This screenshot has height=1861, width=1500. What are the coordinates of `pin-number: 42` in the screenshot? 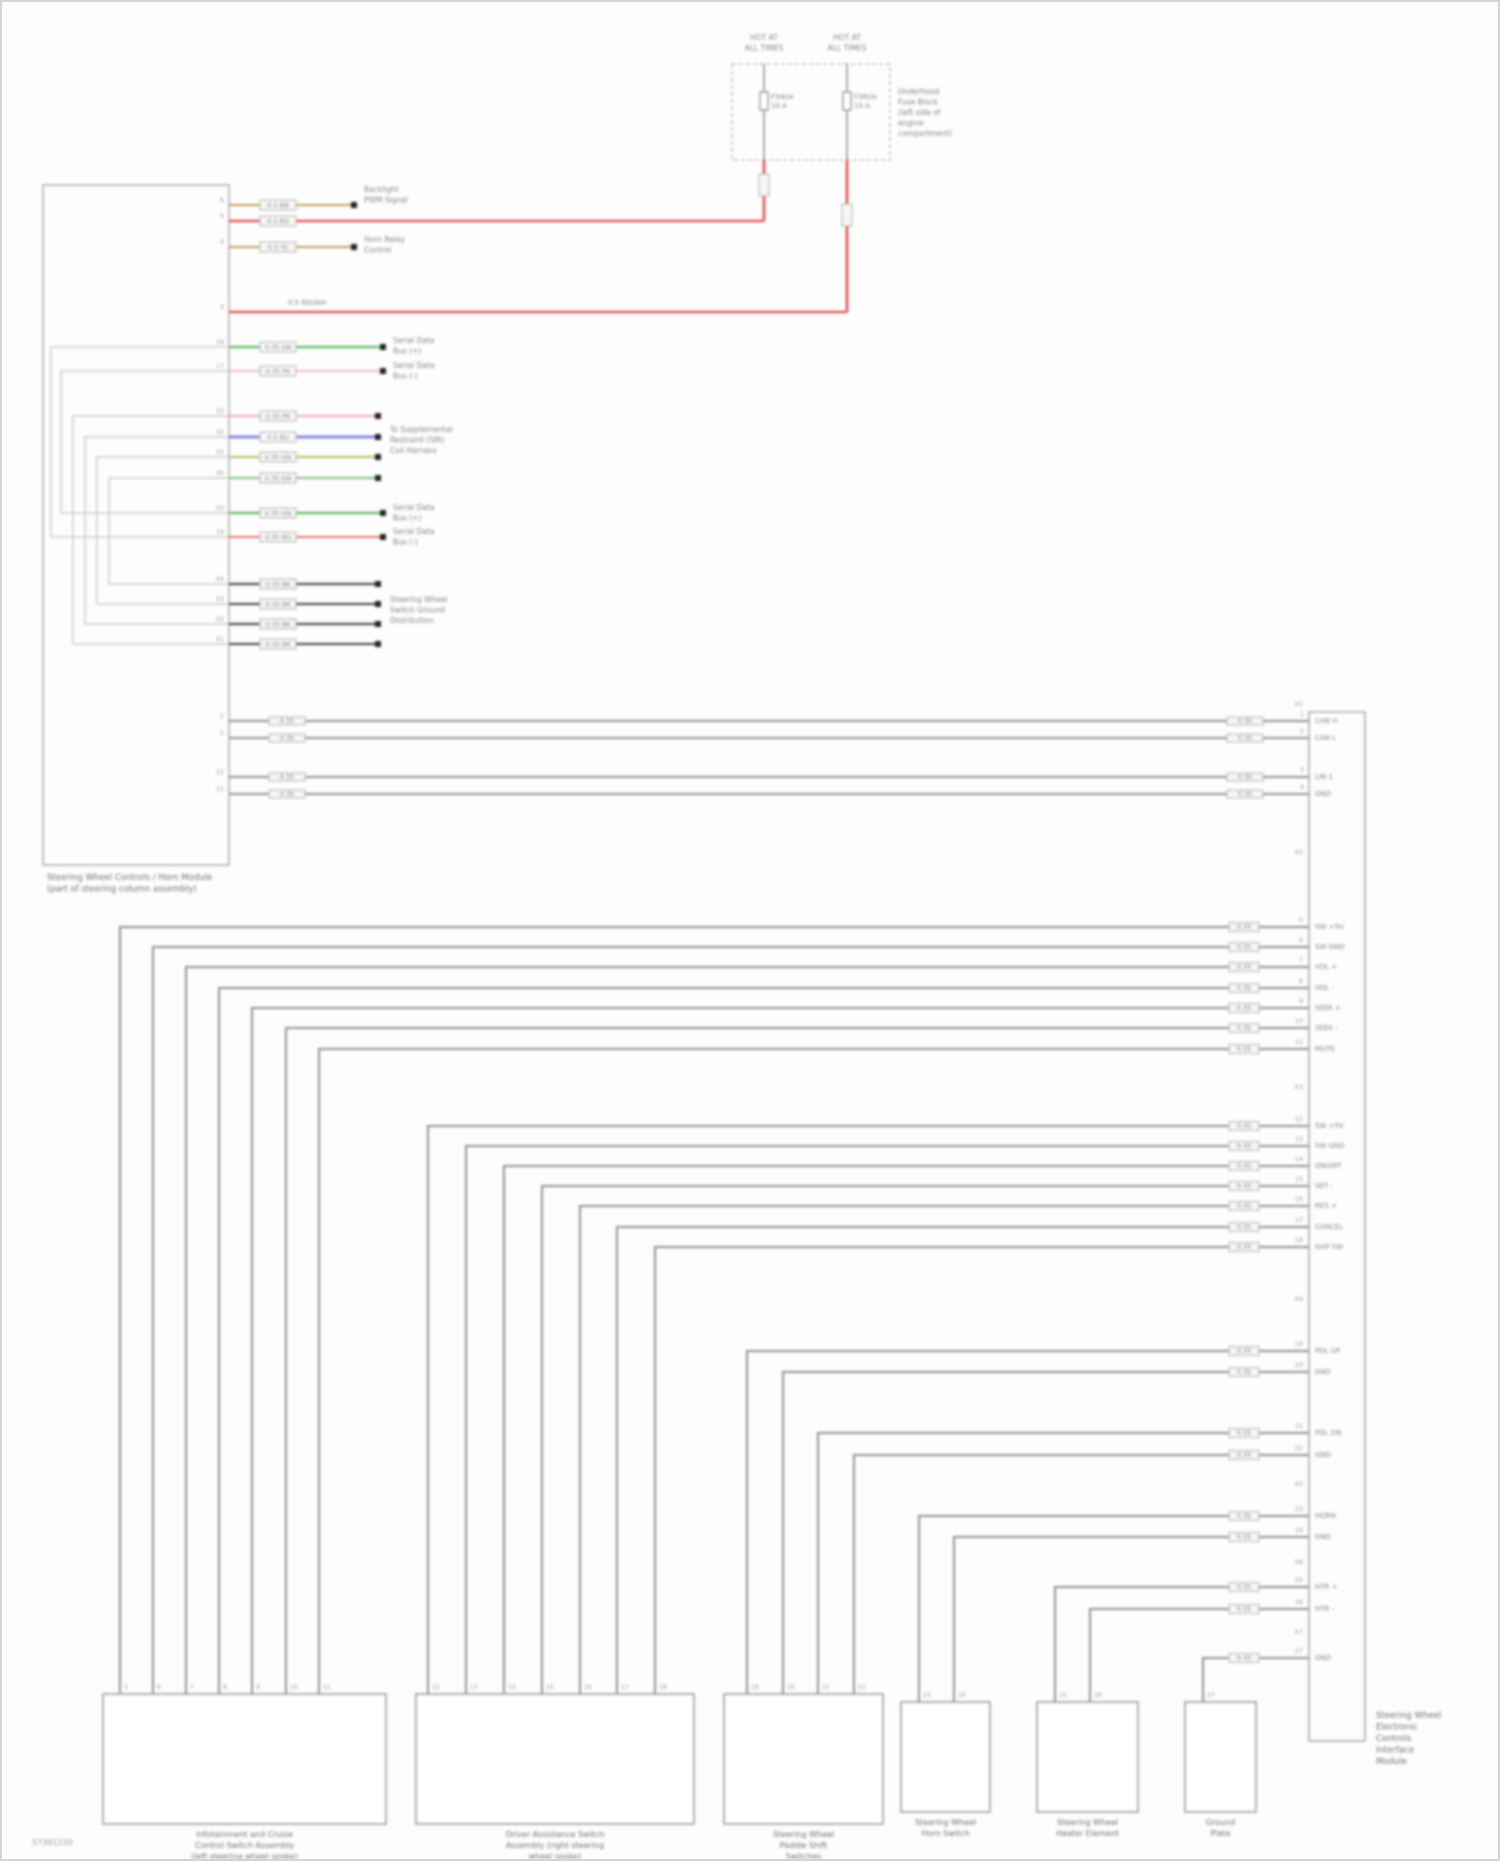 It's located at (220, 619).